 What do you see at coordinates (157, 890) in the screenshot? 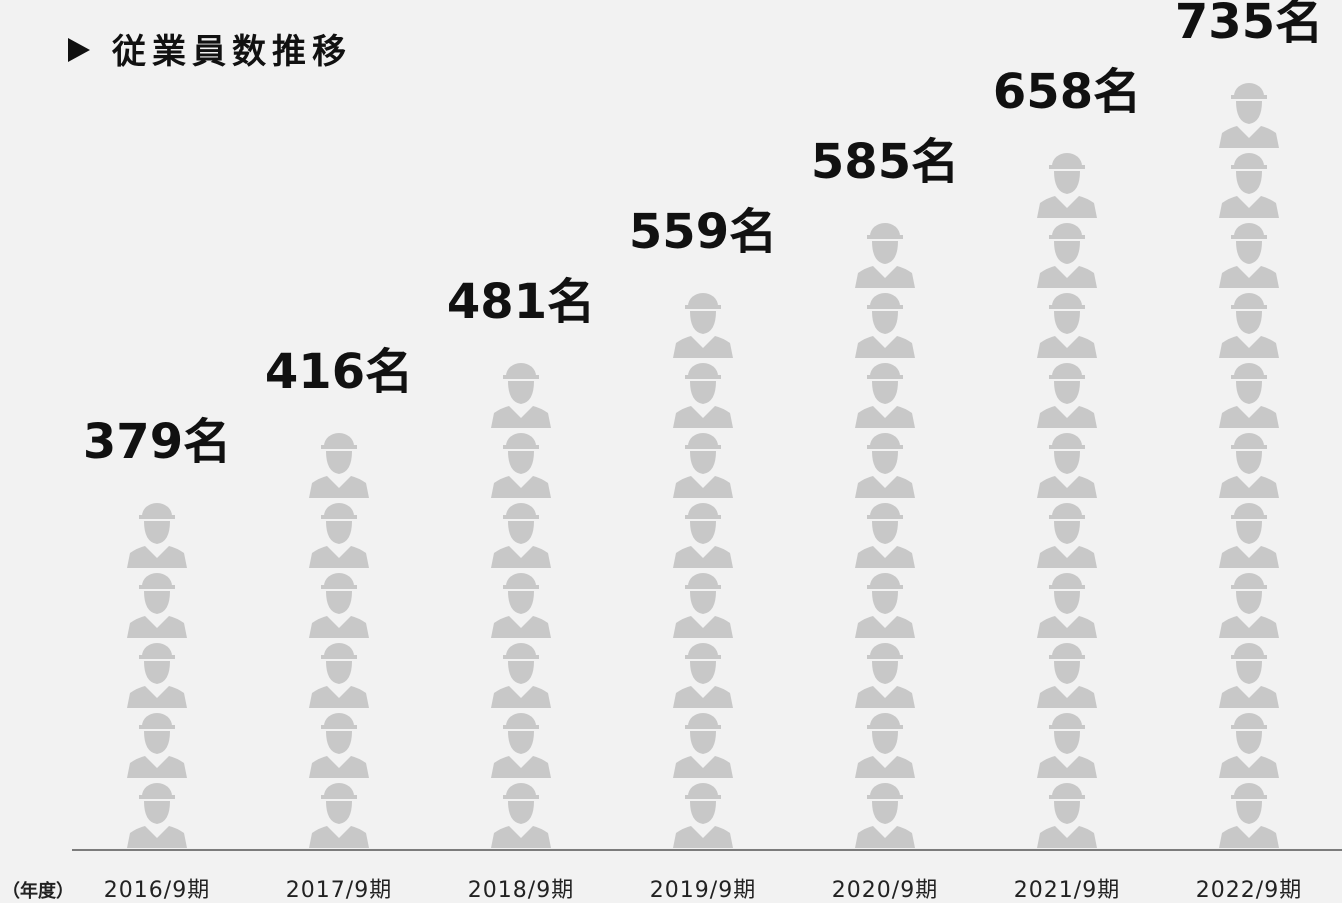
I see `x-tick-label: 2016/9期` at bounding box center [157, 890].